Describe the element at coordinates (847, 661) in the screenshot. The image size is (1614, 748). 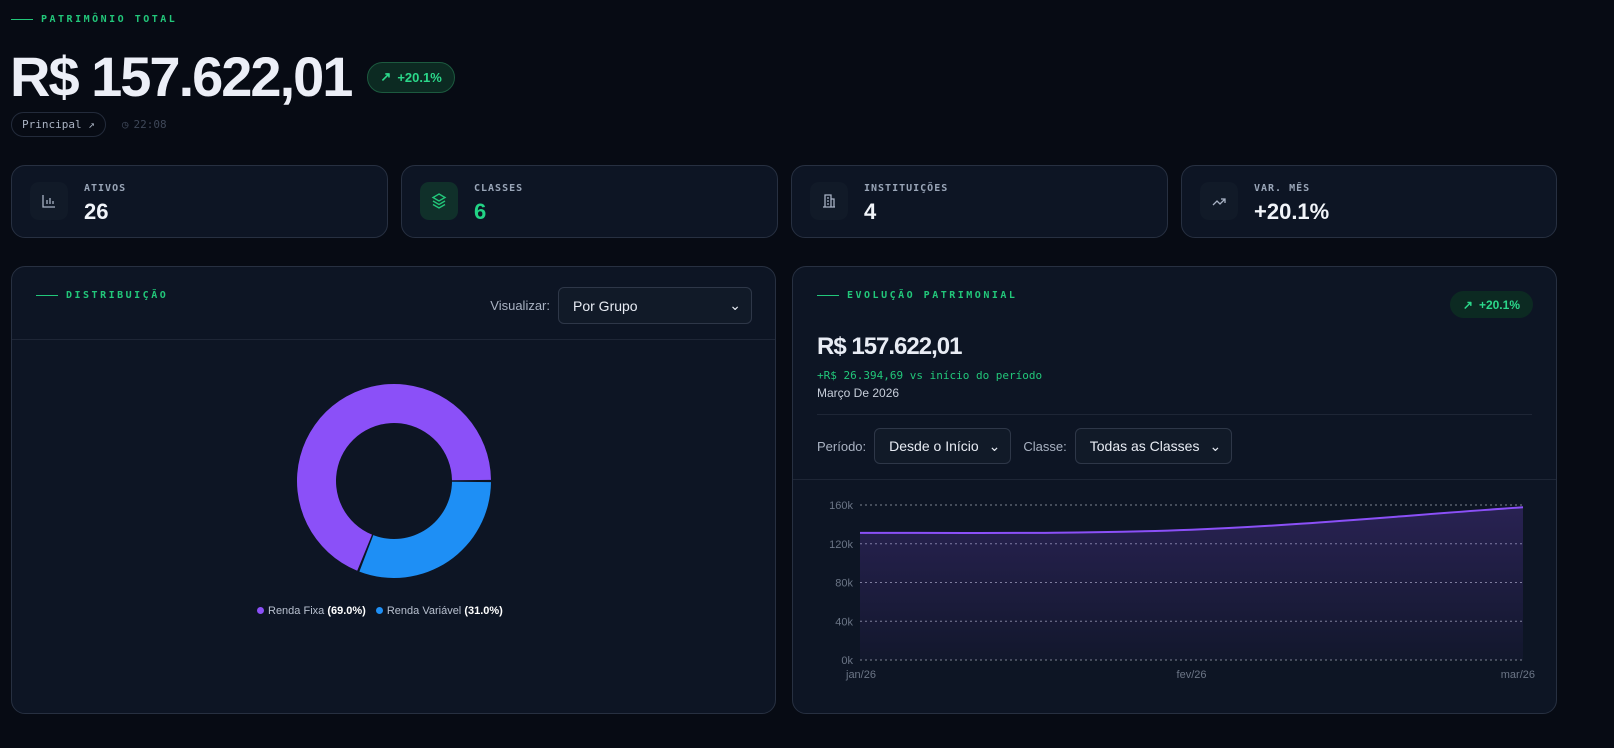
I see `y-tick-label: 0k` at that location.